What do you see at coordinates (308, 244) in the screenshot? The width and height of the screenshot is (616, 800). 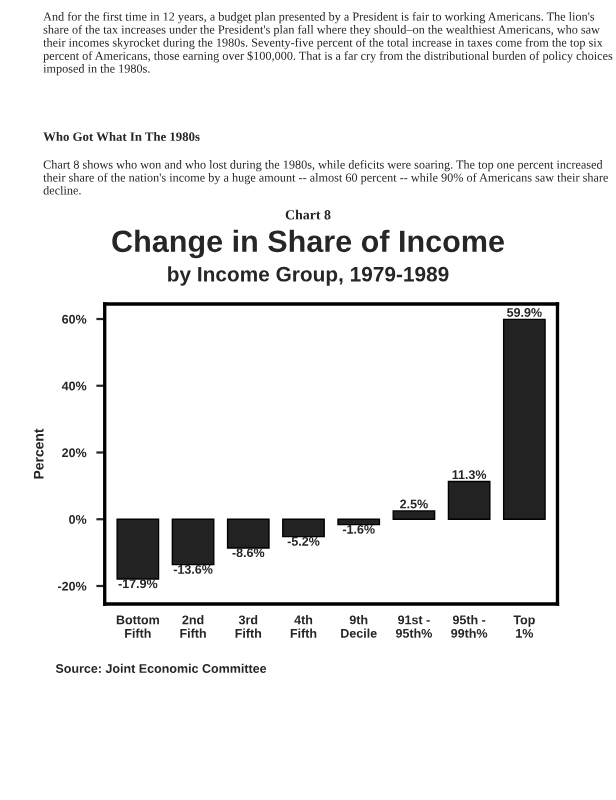 I see `chart-title: Change in Share of Income` at bounding box center [308, 244].